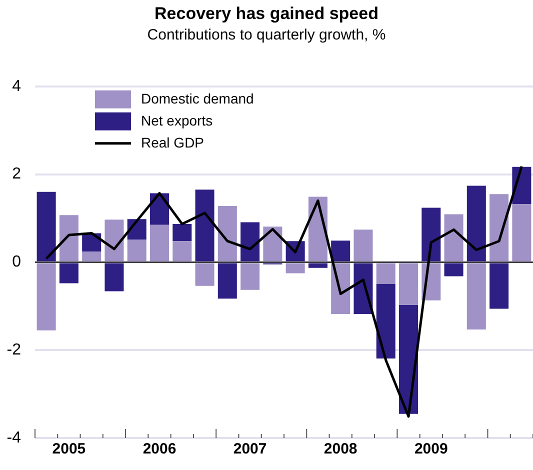 The image size is (533, 470). Describe the element at coordinates (197, 98) in the screenshot. I see `legend-label: Domestic demand` at that location.